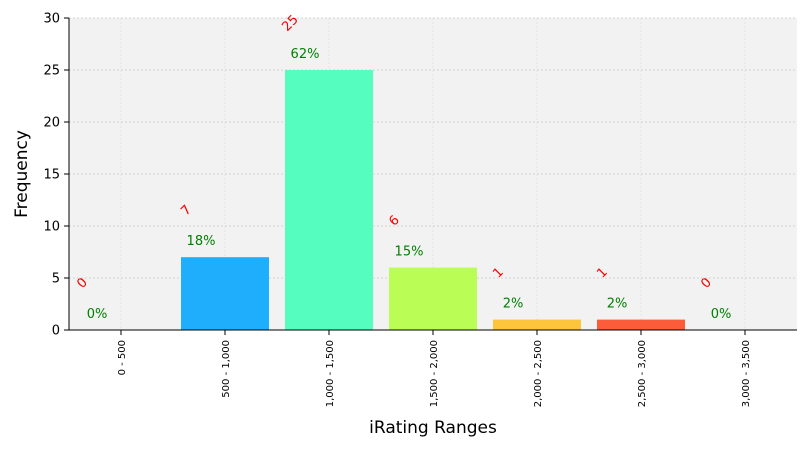 This screenshot has height=450, width=810. Describe the element at coordinates (746, 373) in the screenshot. I see `x-tick-label: 3,000 - 3,500` at that location.